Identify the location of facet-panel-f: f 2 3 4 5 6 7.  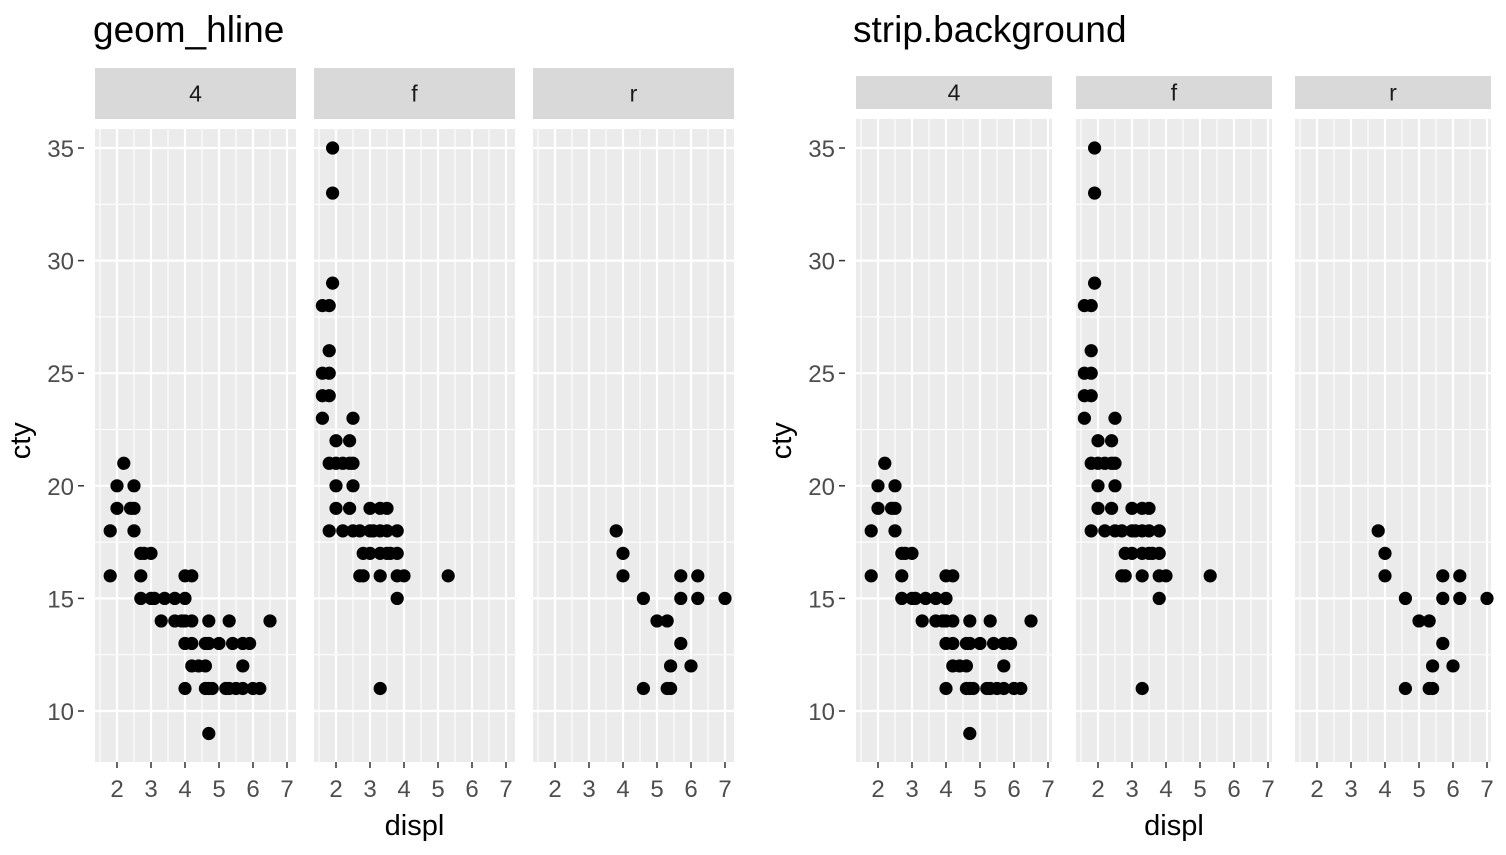
(1175, 439).